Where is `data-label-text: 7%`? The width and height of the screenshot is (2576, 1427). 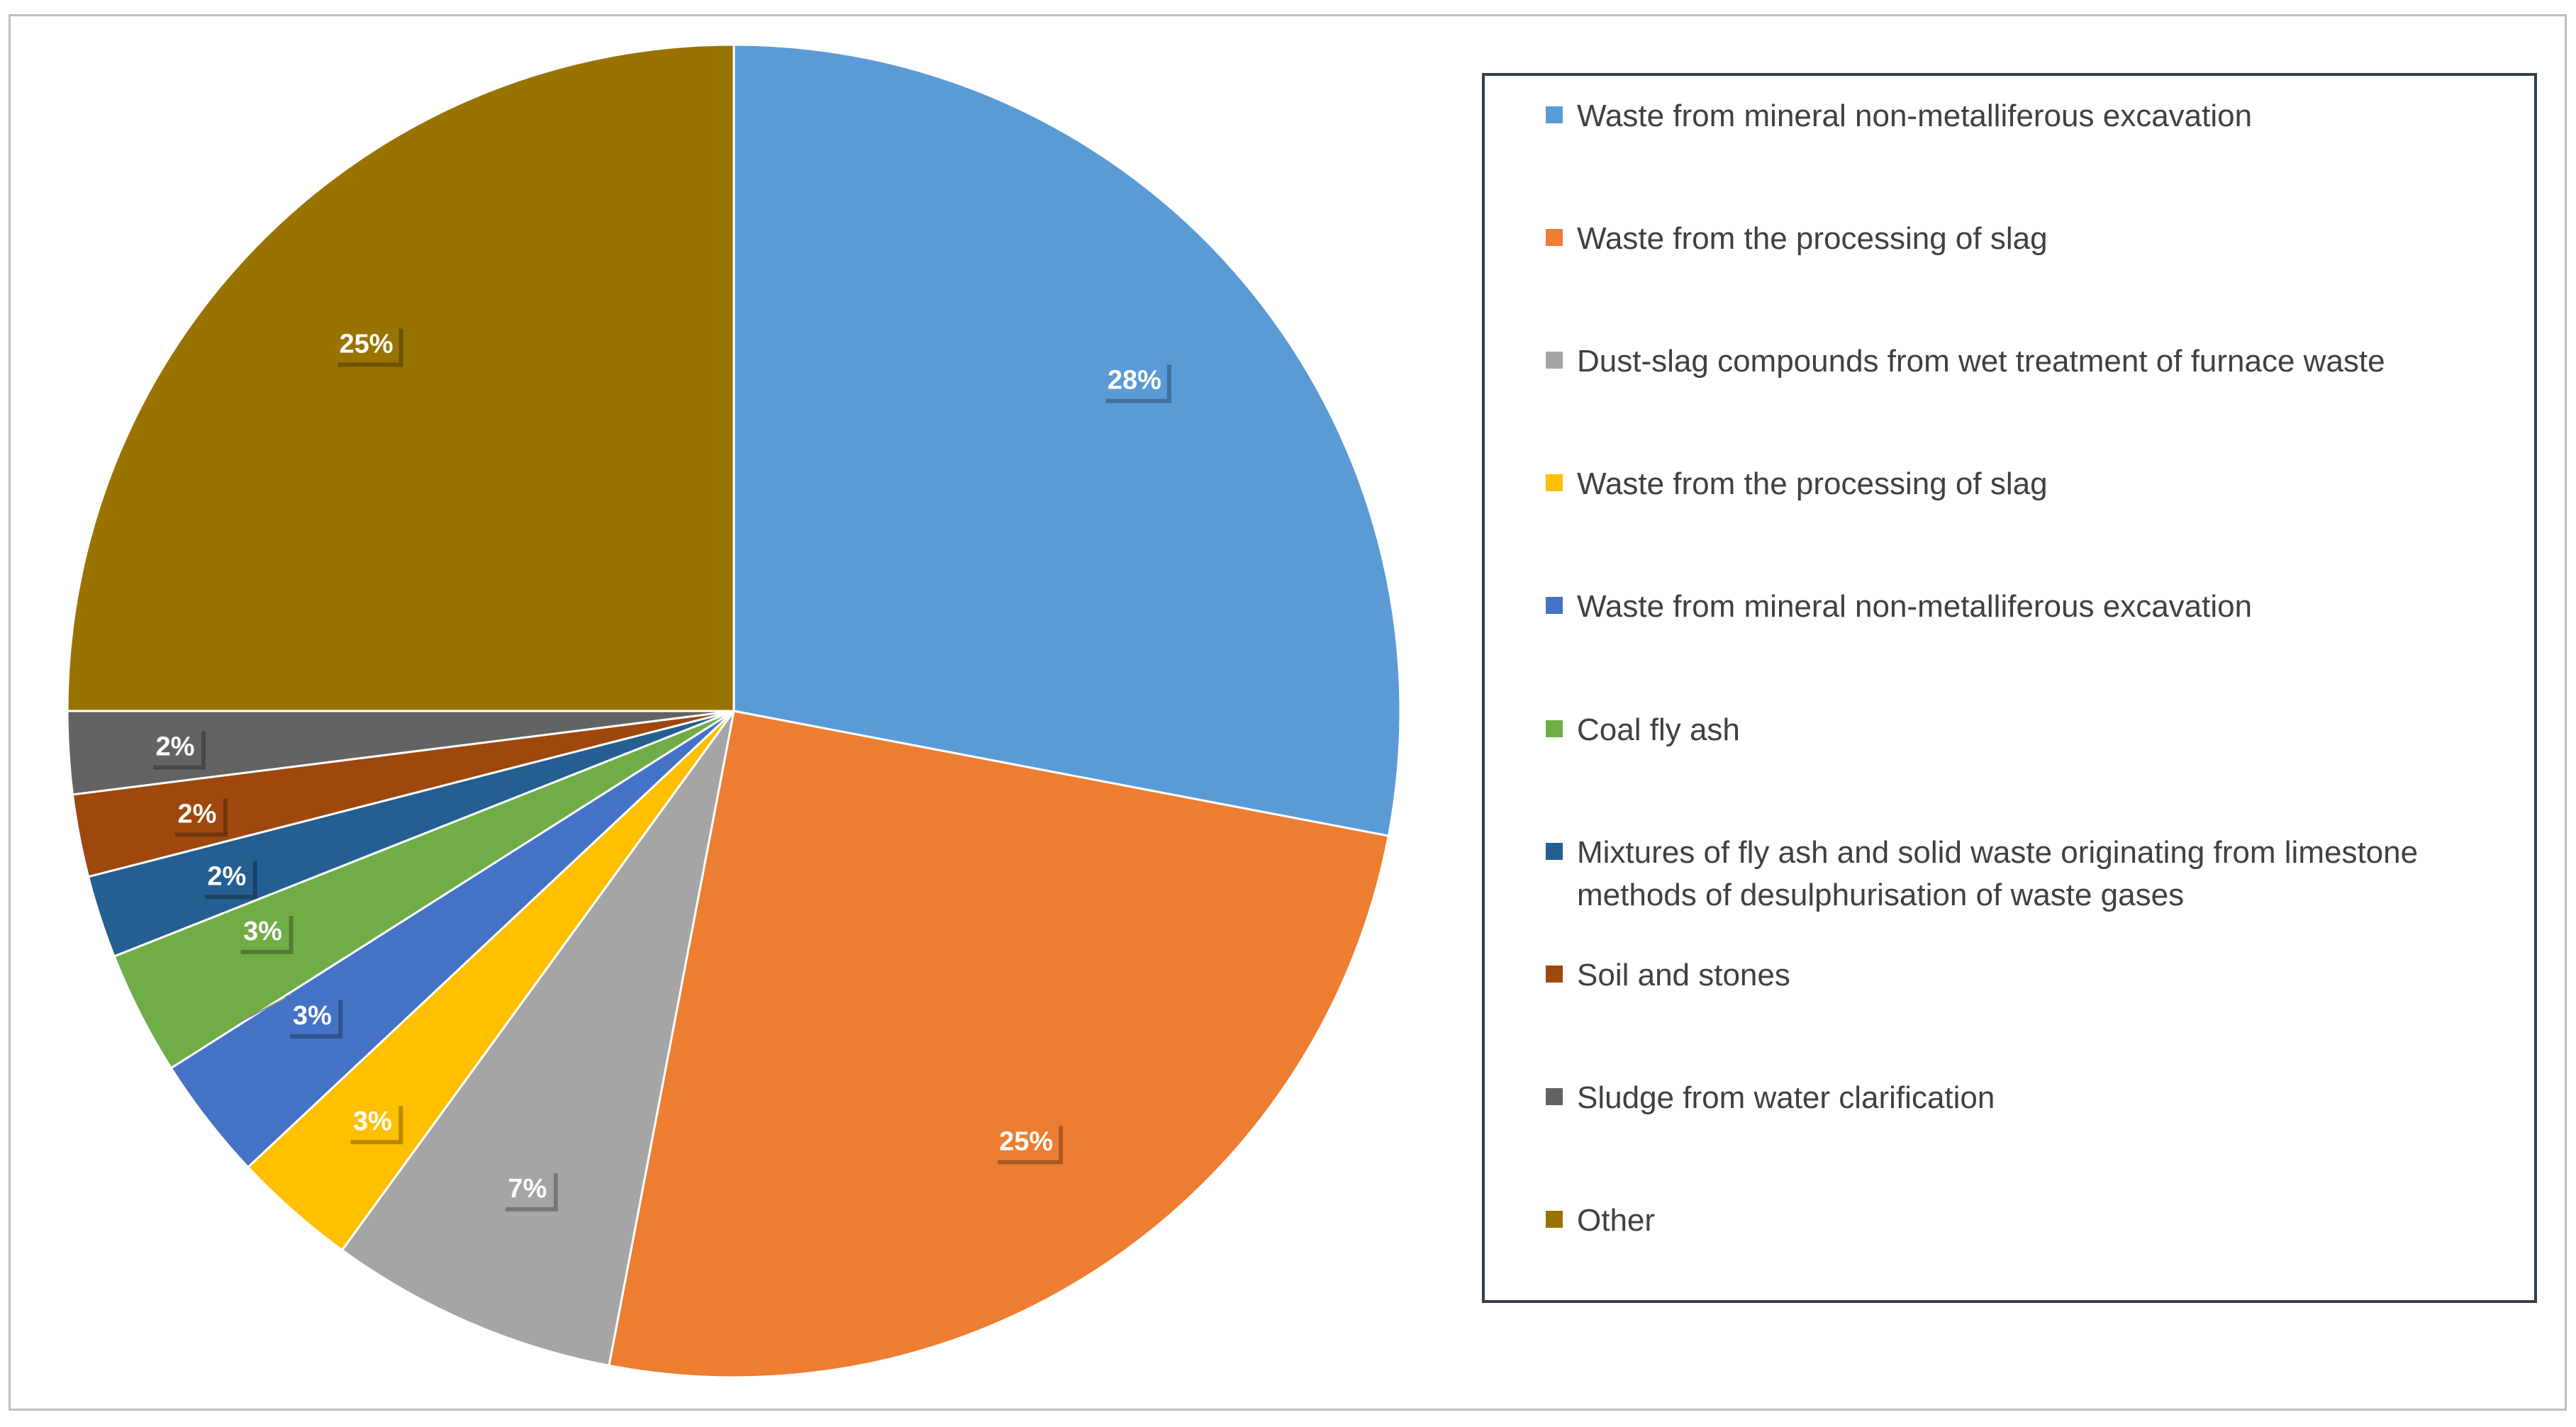
data-label-text: 7% is located at coordinates (527, 1189).